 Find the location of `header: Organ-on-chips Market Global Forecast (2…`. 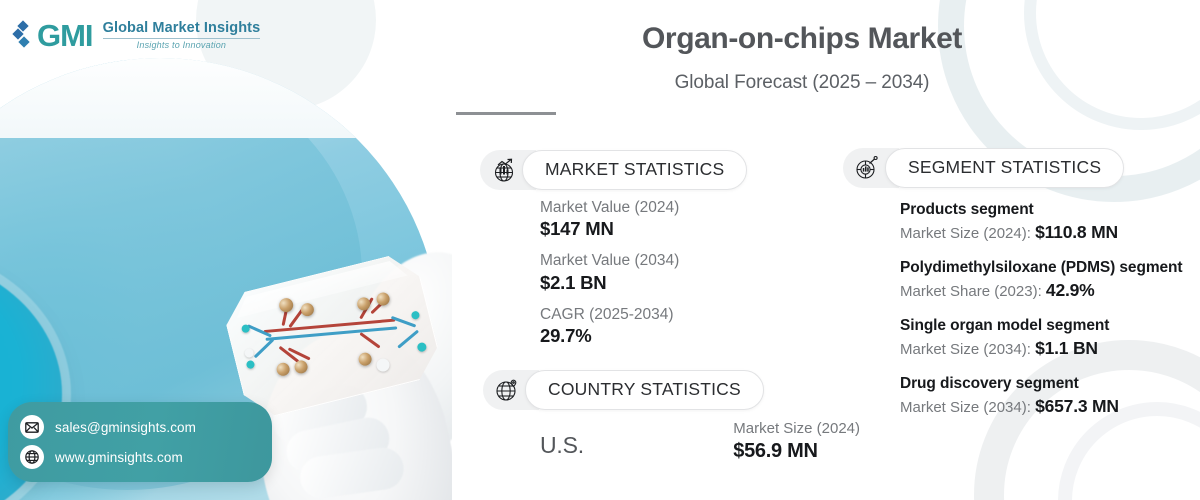

header: Organ-on-chips Market Global Forecast (2… is located at coordinates (802, 68).